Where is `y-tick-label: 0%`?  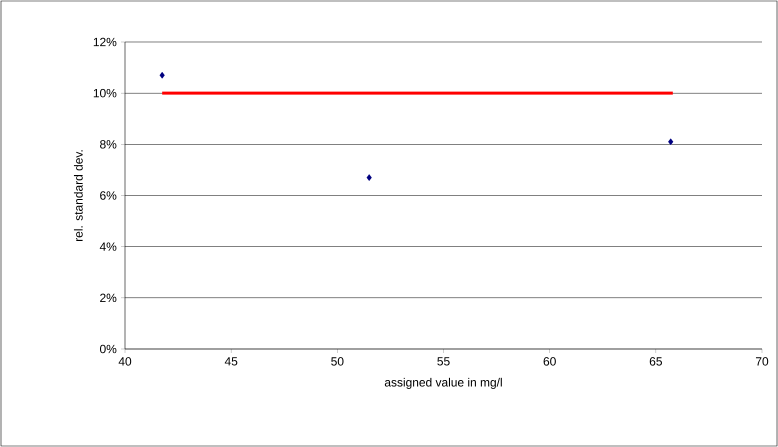
y-tick-label: 0% is located at coordinates (108, 349).